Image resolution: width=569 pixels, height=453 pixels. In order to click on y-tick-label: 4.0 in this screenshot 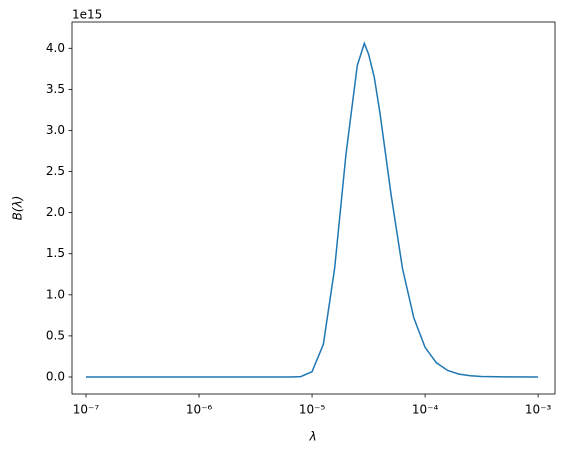, I will do `click(55, 48)`.